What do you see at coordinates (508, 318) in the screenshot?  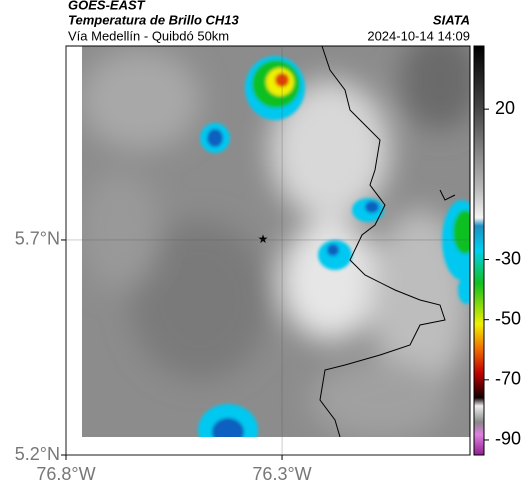 I see `colorbar-tick-label: -50` at bounding box center [508, 318].